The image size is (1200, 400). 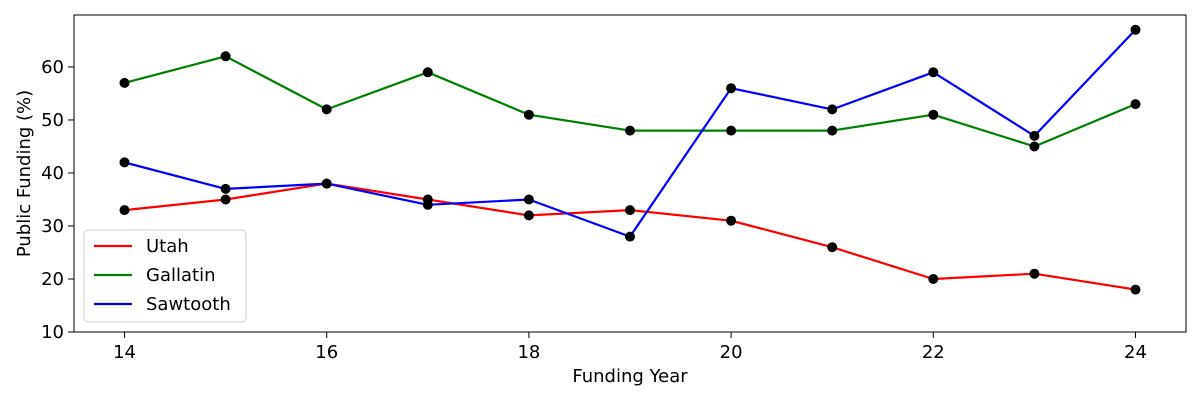 What do you see at coordinates (326, 352) in the screenshot?
I see `x-tick-label: 16` at bounding box center [326, 352].